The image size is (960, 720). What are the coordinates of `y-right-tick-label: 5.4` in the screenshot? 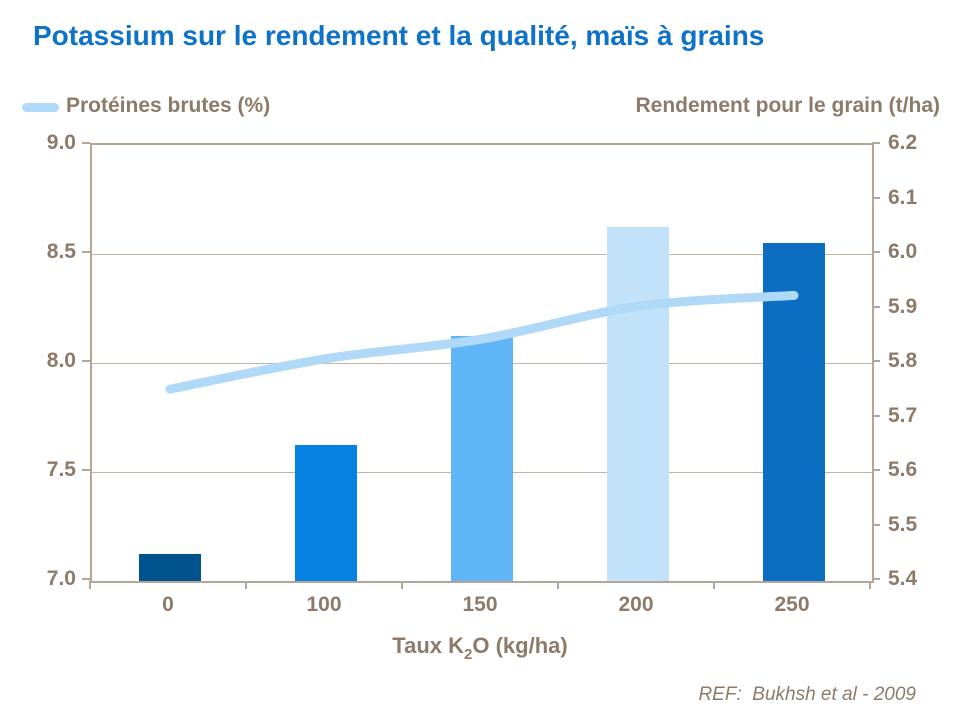 It's located at (903, 578).